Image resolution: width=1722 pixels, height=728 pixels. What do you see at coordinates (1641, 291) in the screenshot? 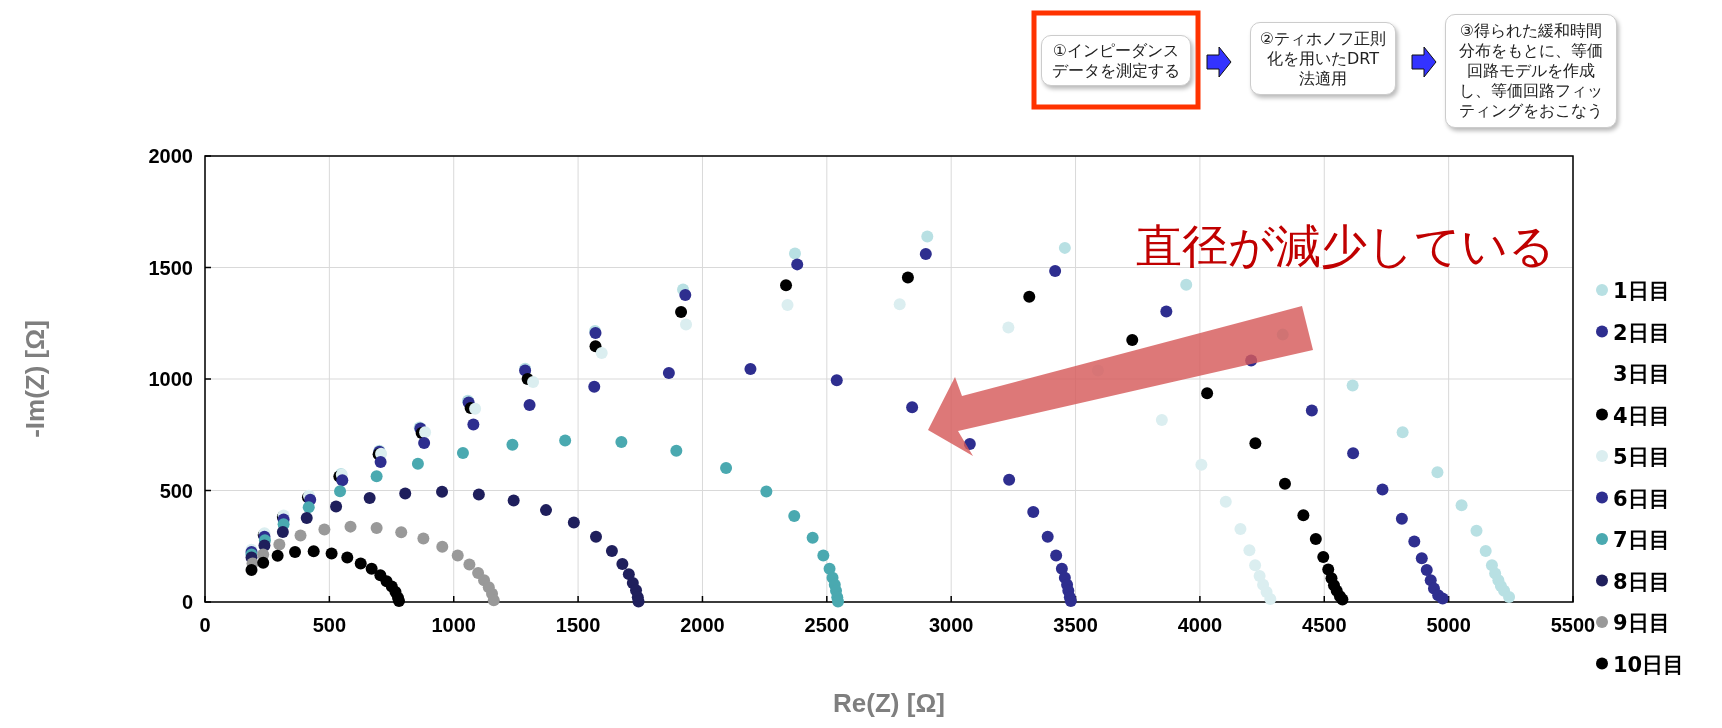
I see `legend-label: 1日目` at bounding box center [1641, 291].